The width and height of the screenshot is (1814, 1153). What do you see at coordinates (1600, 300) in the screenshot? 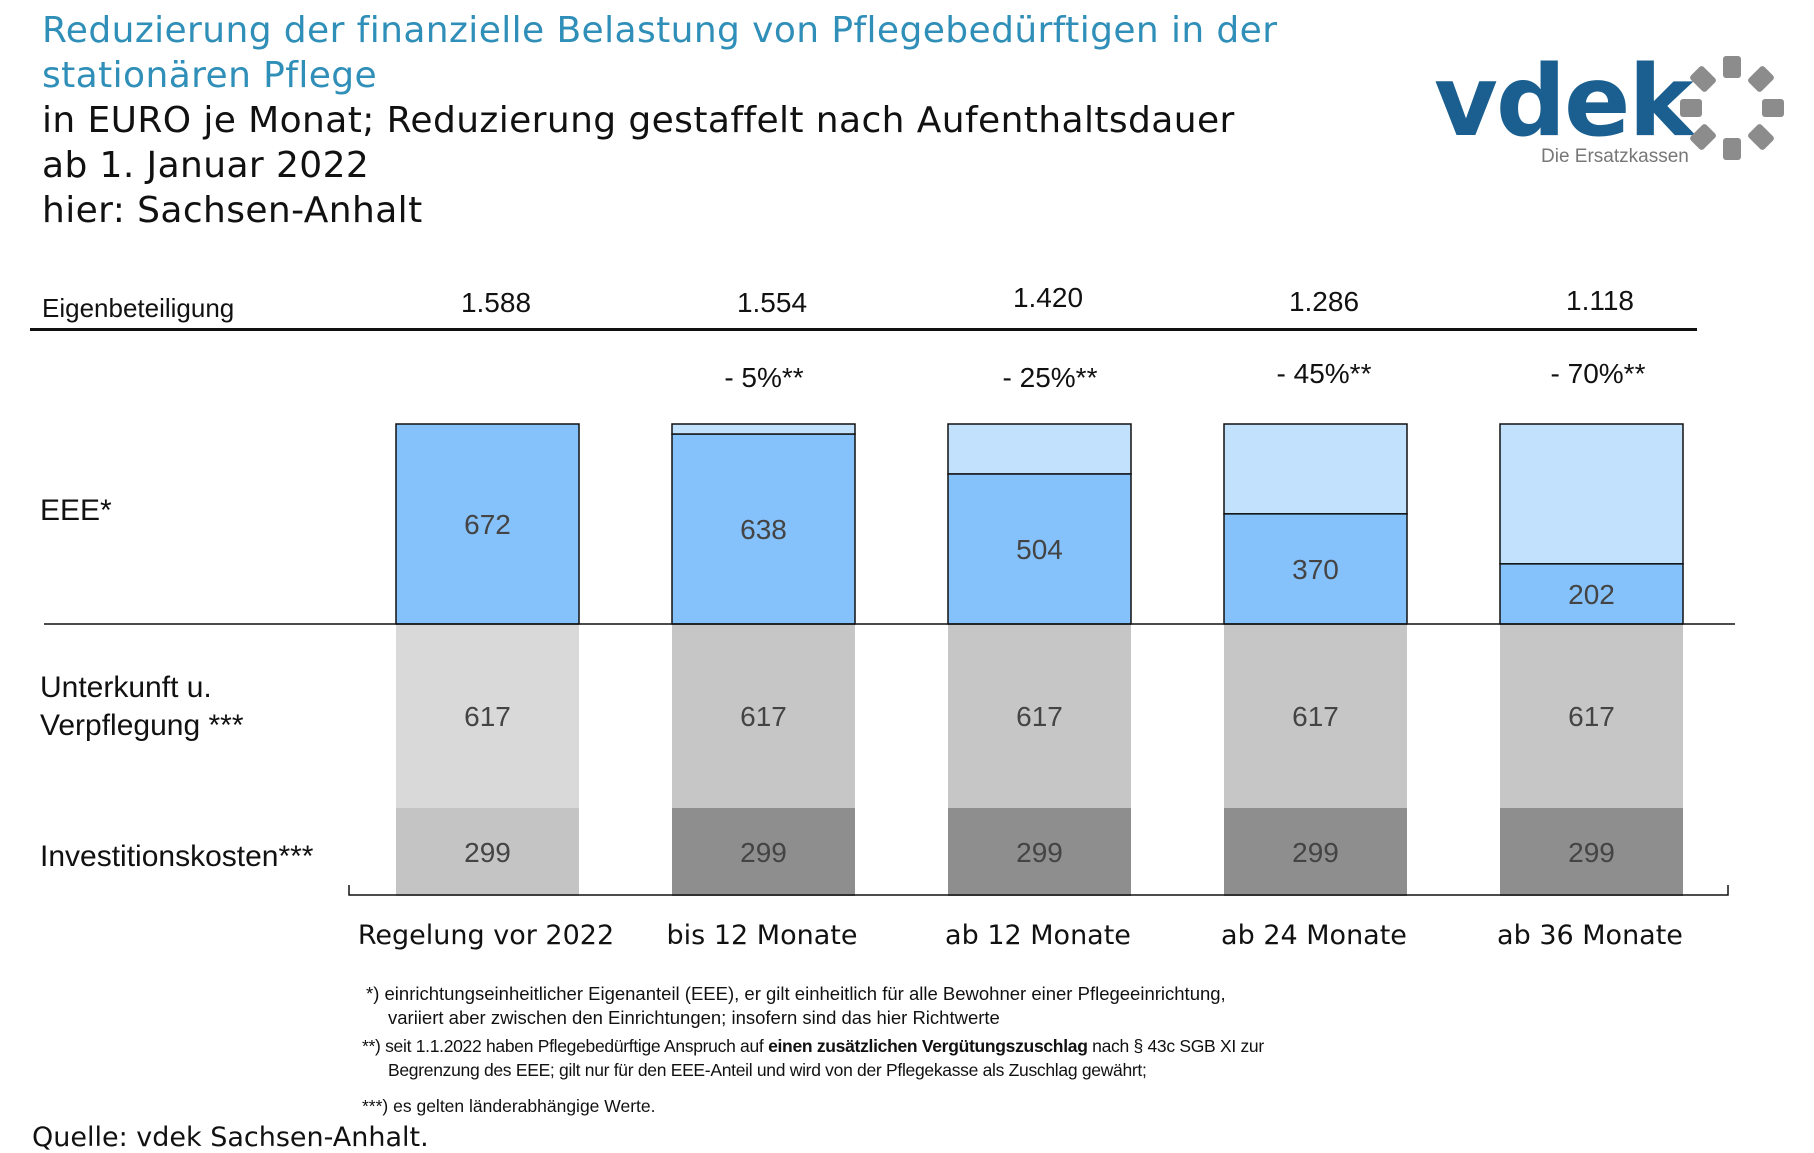
I see `eigenbeteiligung-value: 1.118` at bounding box center [1600, 300].